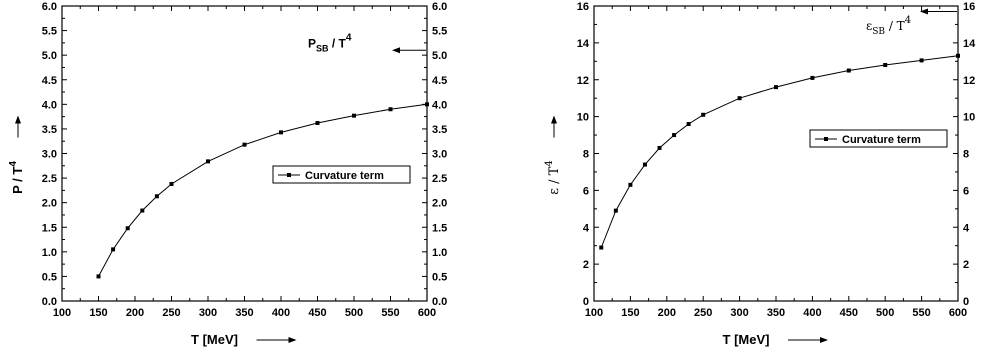  I want to click on x-tick-label: 450, so click(317, 313).